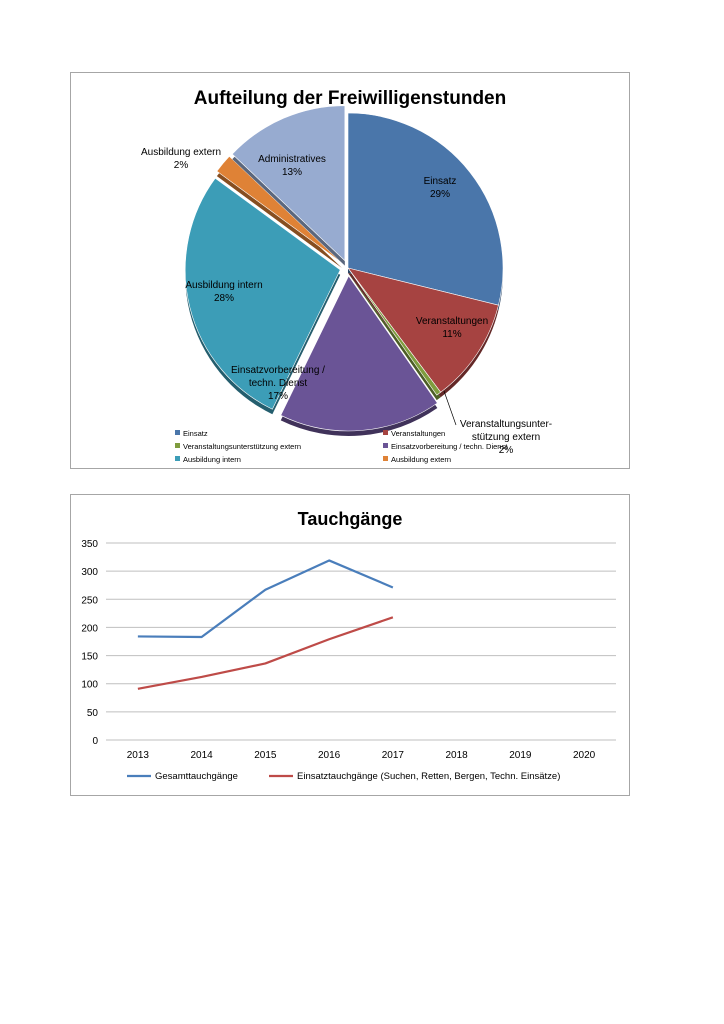  I want to click on pie-leader-line, so click(450, 408).